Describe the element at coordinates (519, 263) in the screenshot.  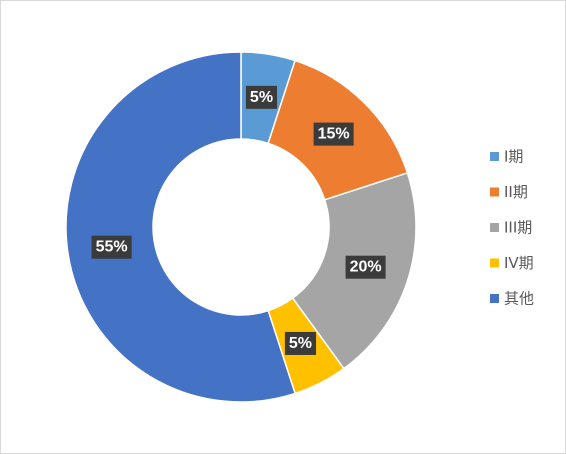
I see `legend-label: IV期` at that location.